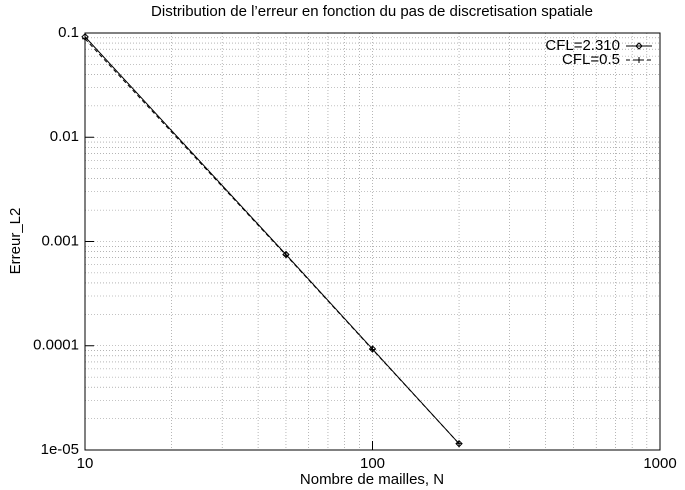 The width and height of the screenshot is (685, 490). What do you see at coordinates (372, 479) in the screenshot?
I see `x-axis-label: Nombre de mailles, N` at bounding box center [372, 479].